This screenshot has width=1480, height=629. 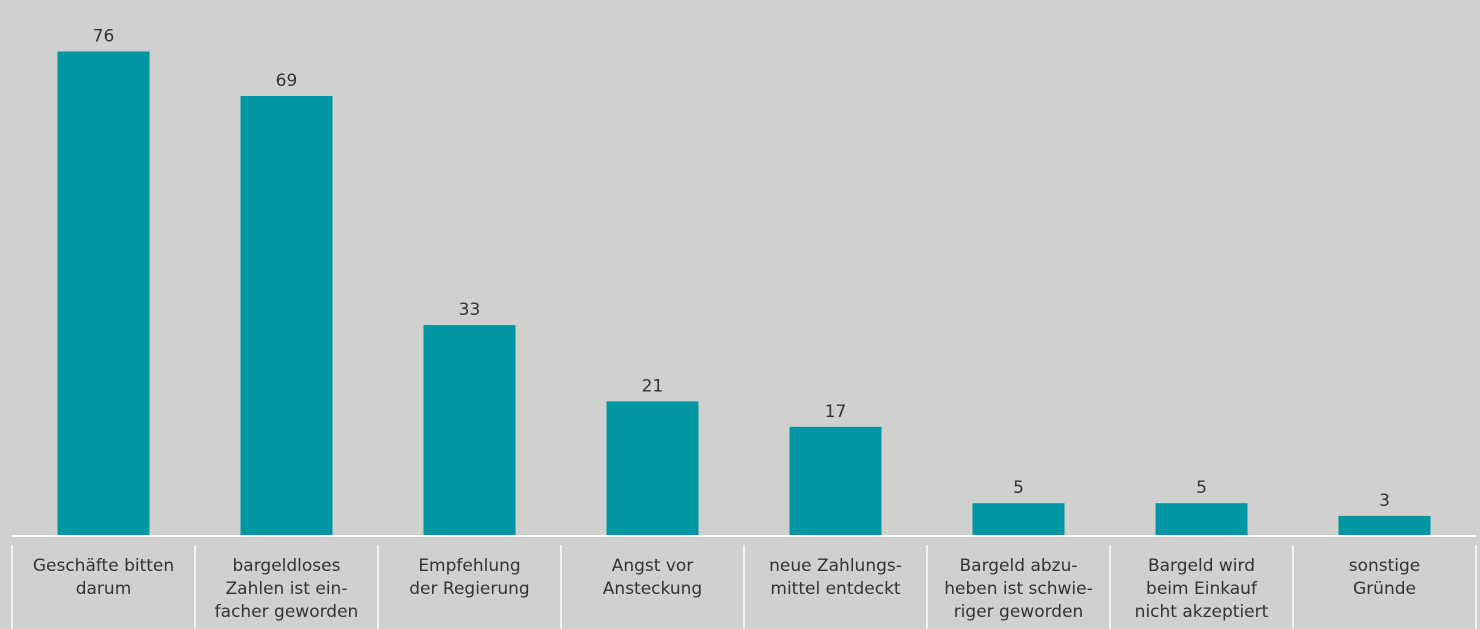 What do you see at coordinates (104, 36) in the screenshot?
I see `value-label: 76` at bounding box center [104, 36].